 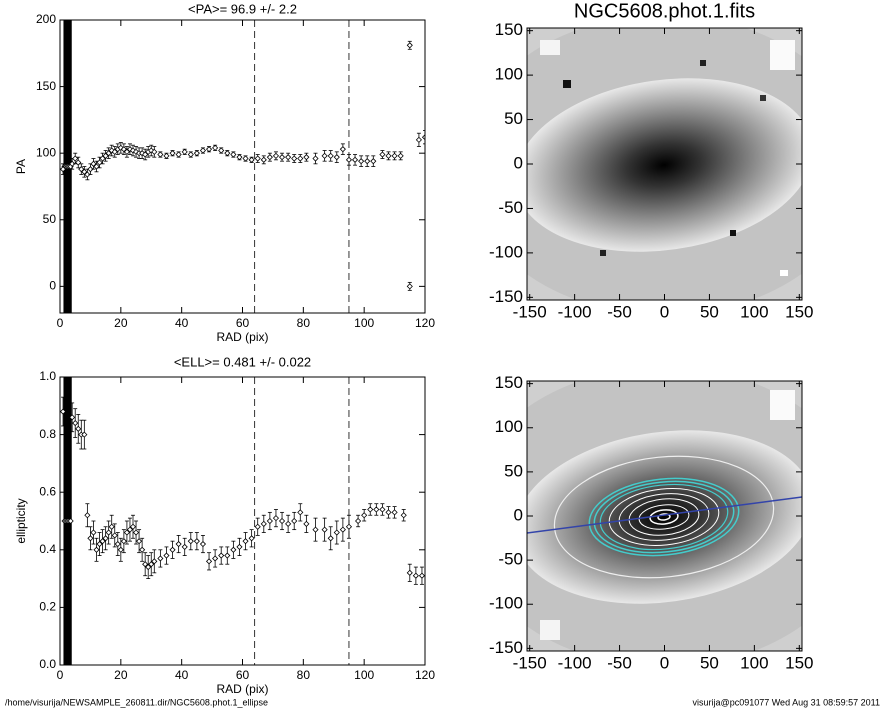 I want to click on galaxy-image-with-ellipses, so click(x=664, y=516).